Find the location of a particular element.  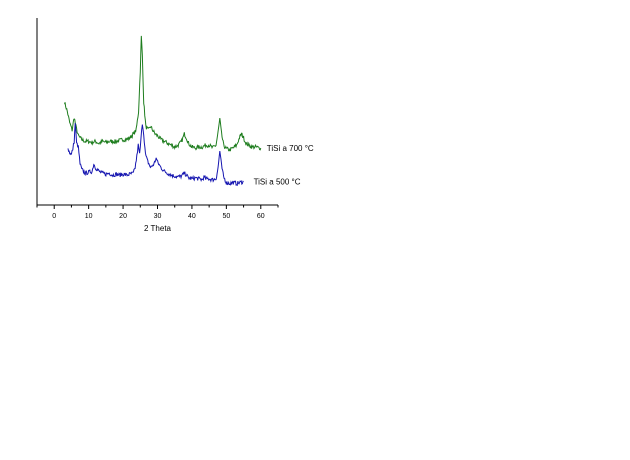

x-tick-label: 50 is located at coordinates (226, 216).